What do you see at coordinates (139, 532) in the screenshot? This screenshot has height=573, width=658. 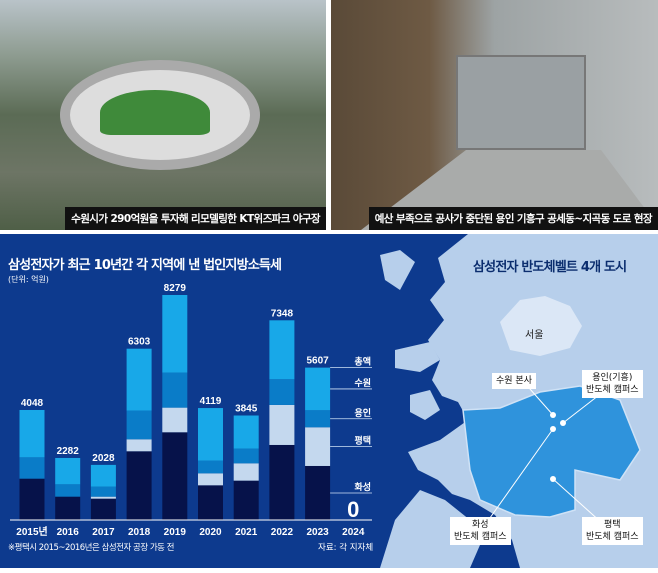 I see `year-label: 2018` at bounding box center [139, 532].